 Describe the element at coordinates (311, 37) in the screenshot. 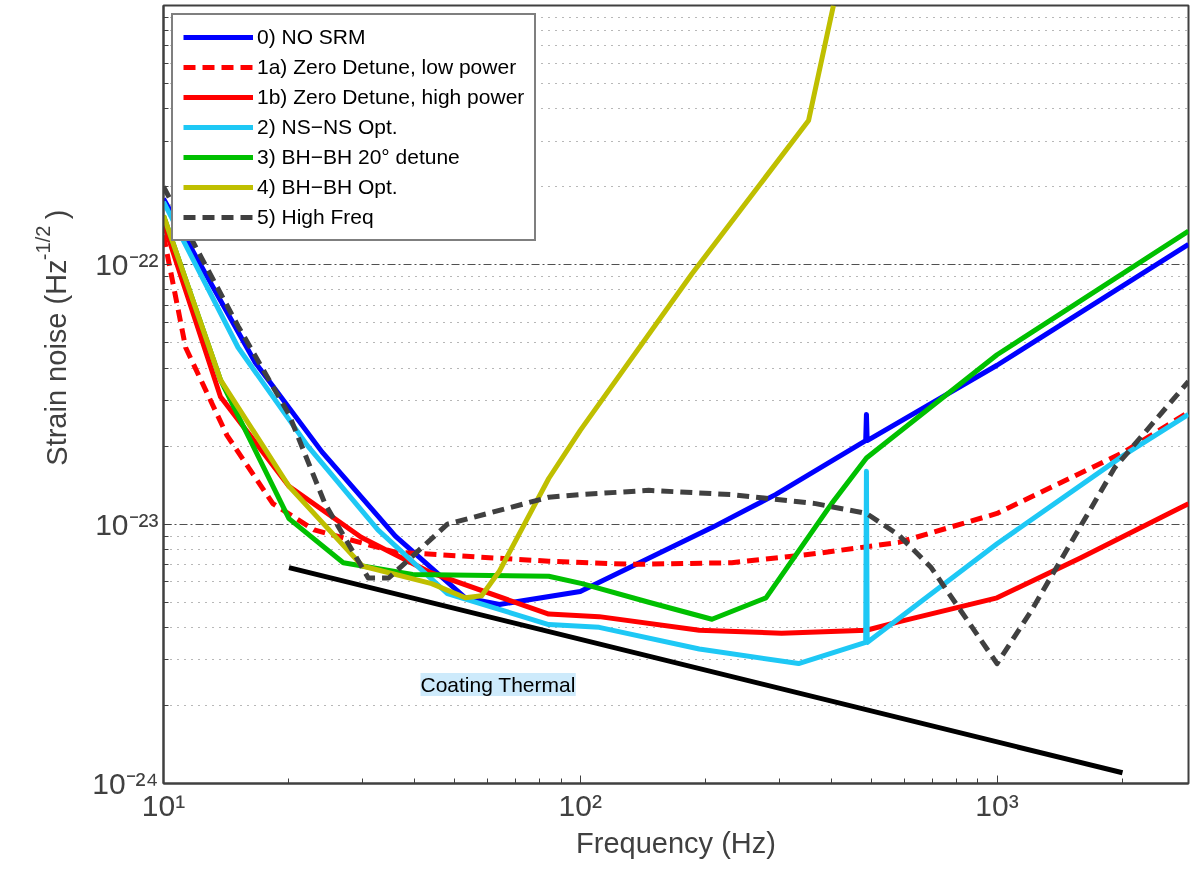

I see `legend-label: 0) NO SRM` at that location.